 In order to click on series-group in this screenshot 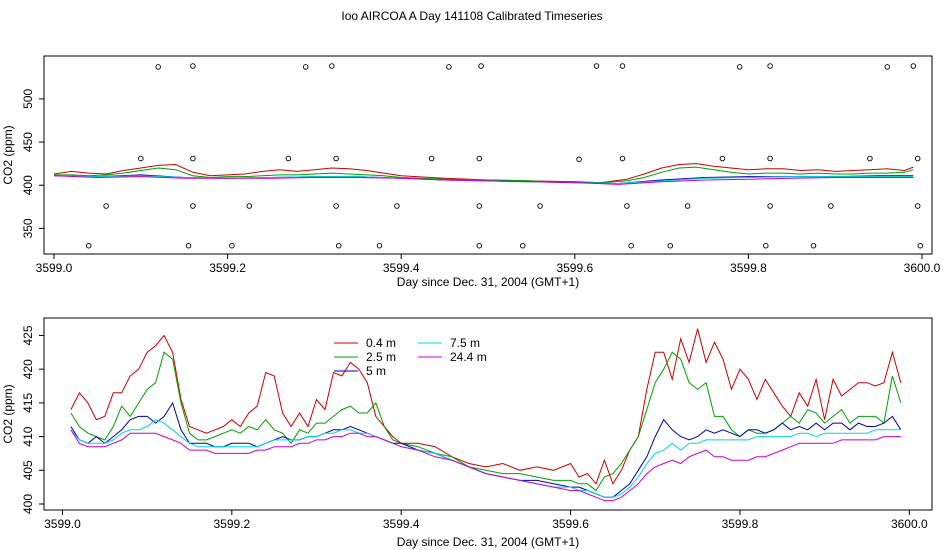, I will do `click(483, 174)`.